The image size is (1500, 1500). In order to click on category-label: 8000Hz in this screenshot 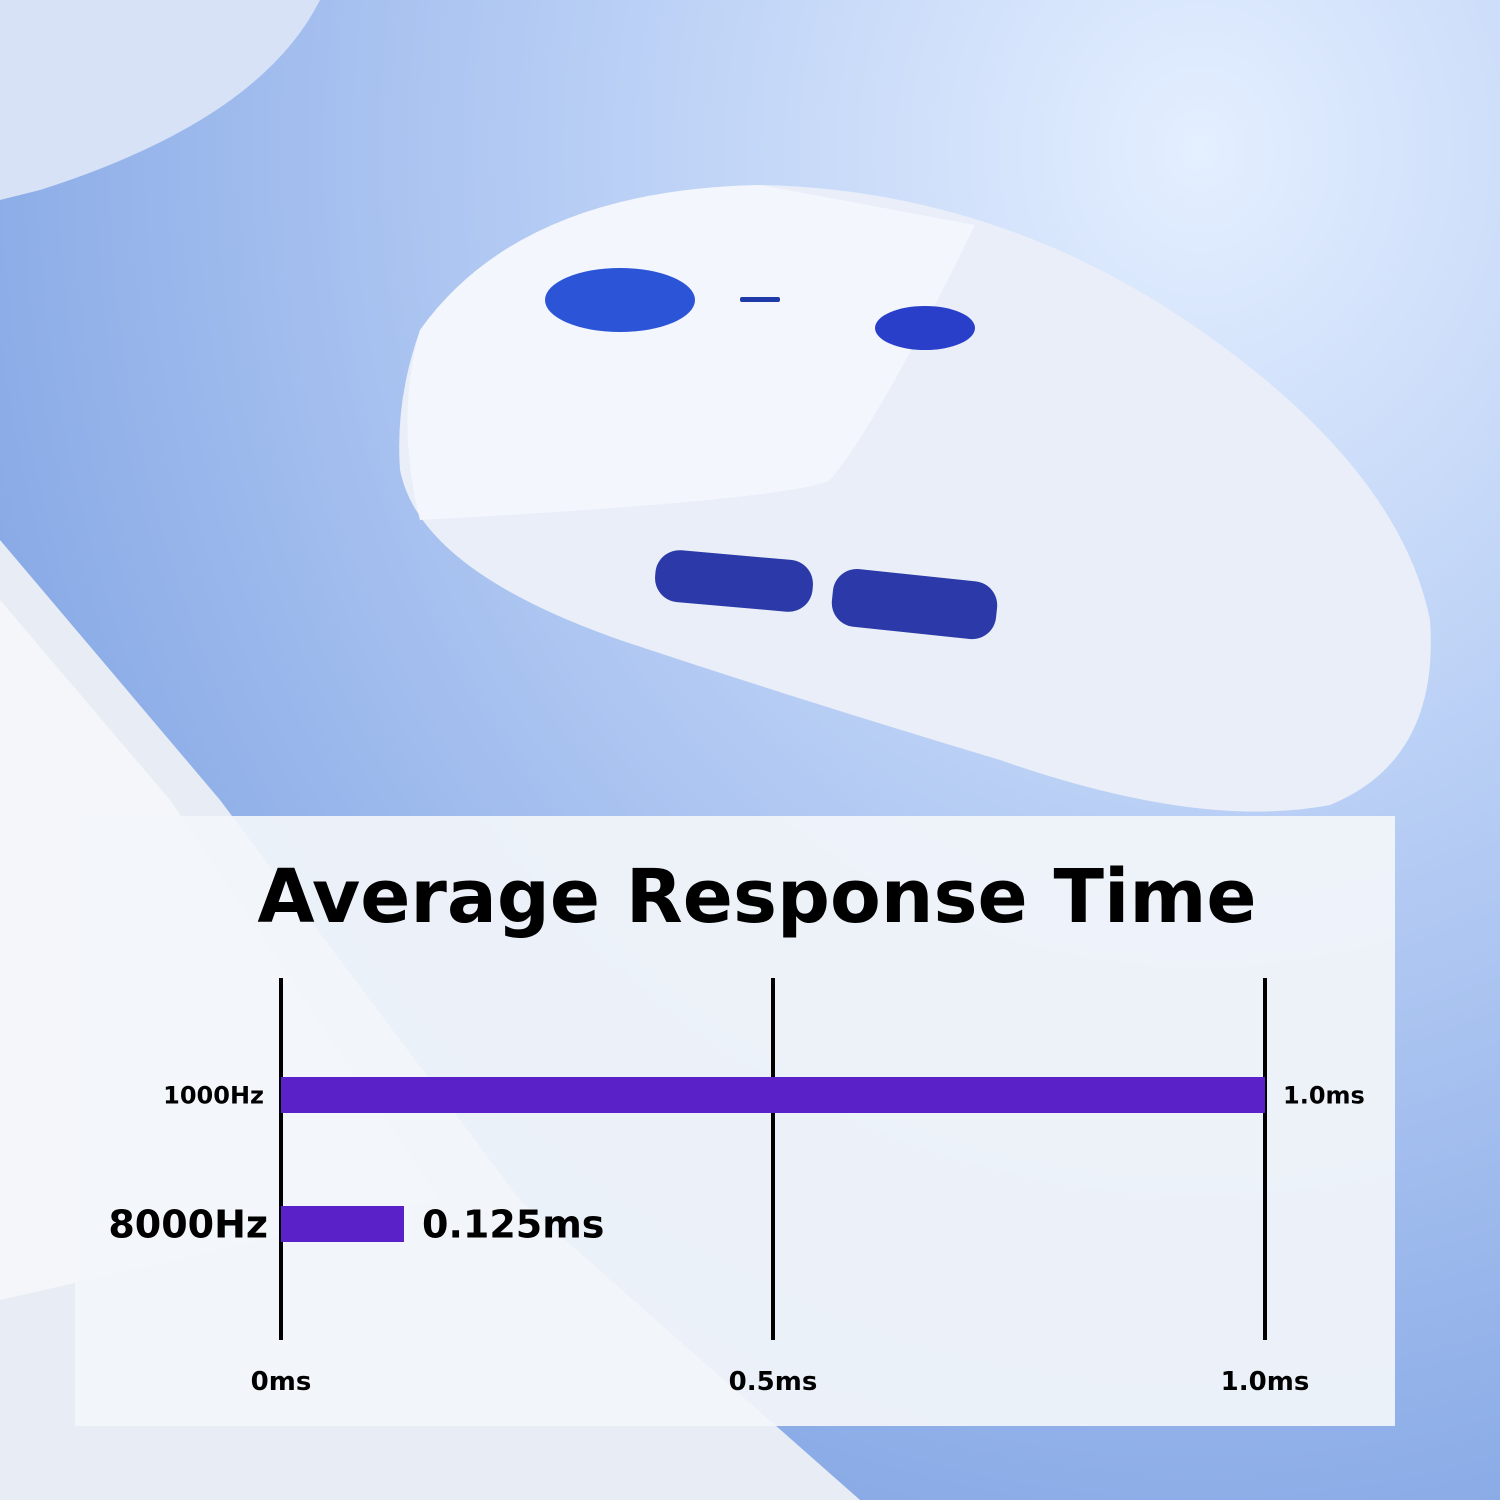, I will do `click(188, 1225)`.